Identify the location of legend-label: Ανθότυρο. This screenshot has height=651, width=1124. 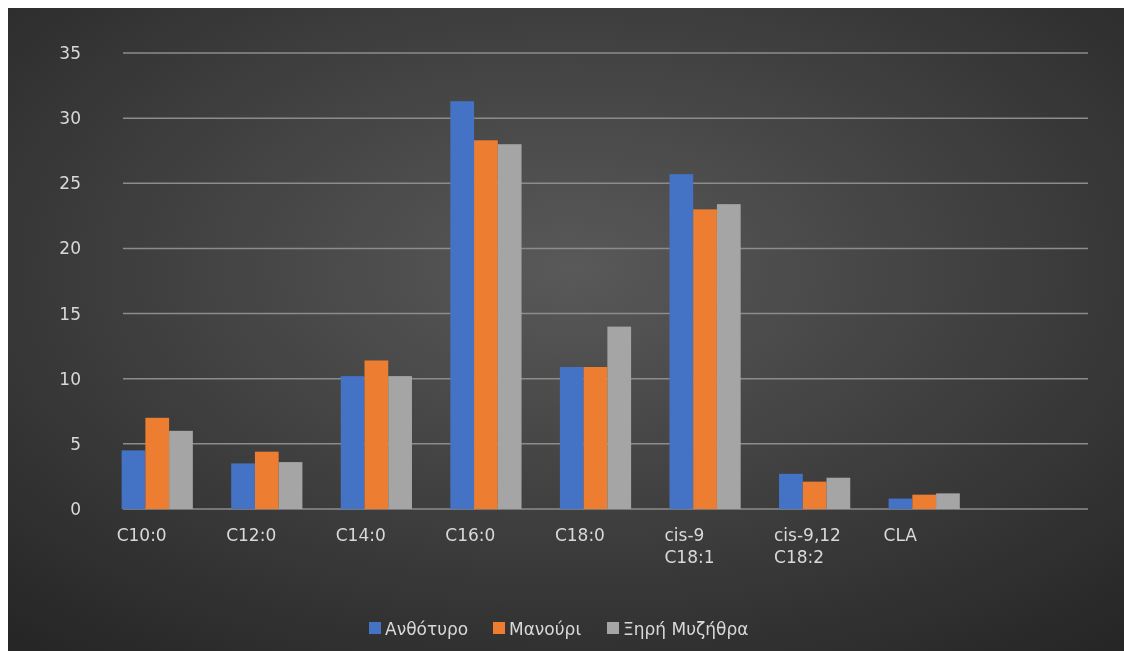
(427, 628).